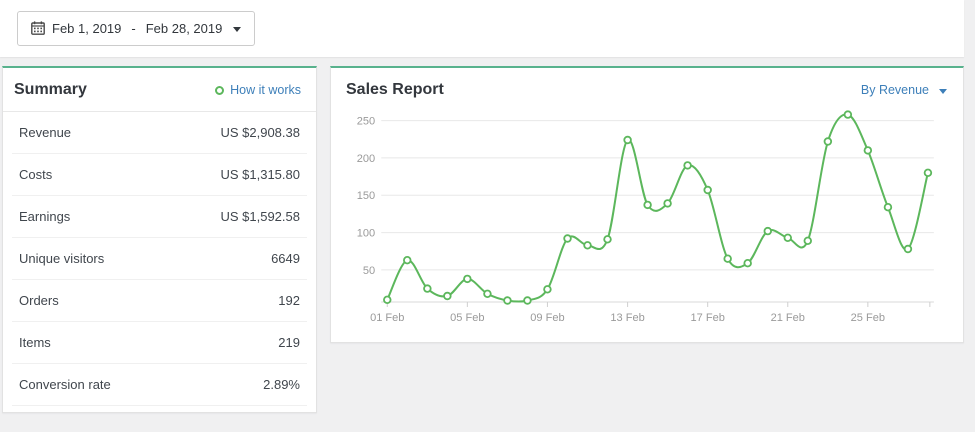 The height and width of the screenshot is (432, 975). I want to click on svg-text: 05 Feb, so click(467, 318).